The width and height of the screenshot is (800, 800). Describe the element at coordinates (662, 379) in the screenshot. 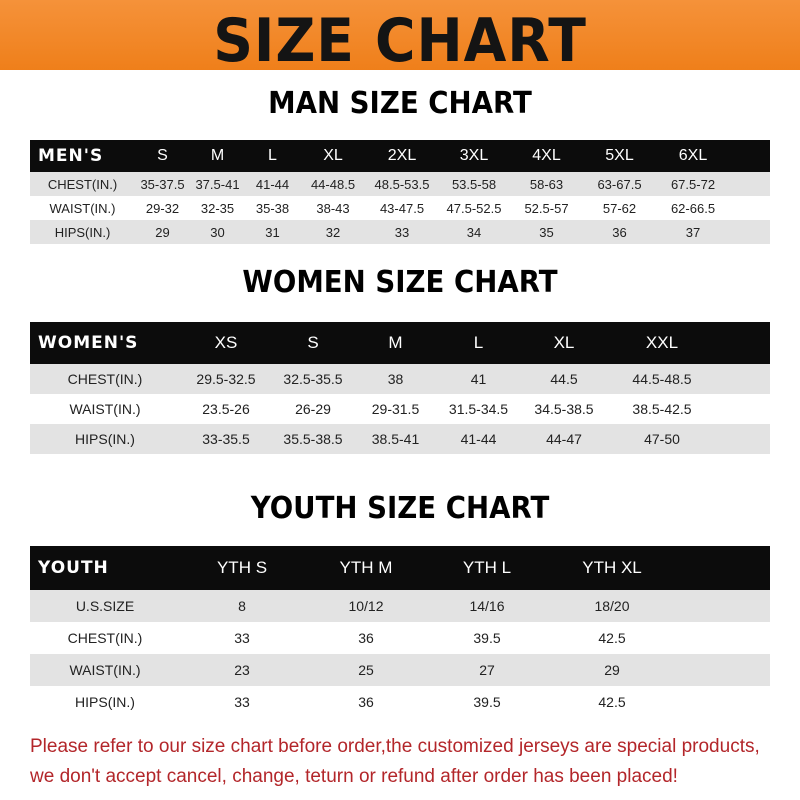

I see `table-cell: 44.5-48.5` at that location.